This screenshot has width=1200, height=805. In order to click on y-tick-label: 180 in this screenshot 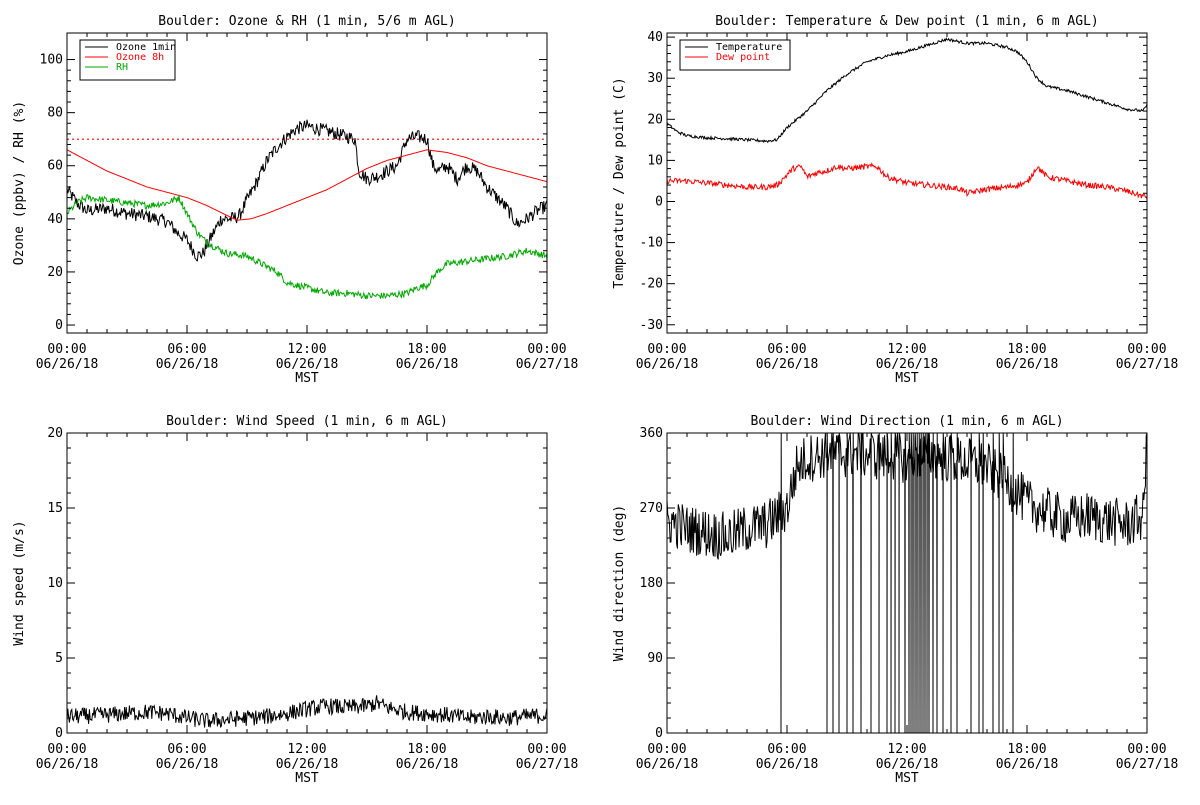, I will do `click(651, 583)`.